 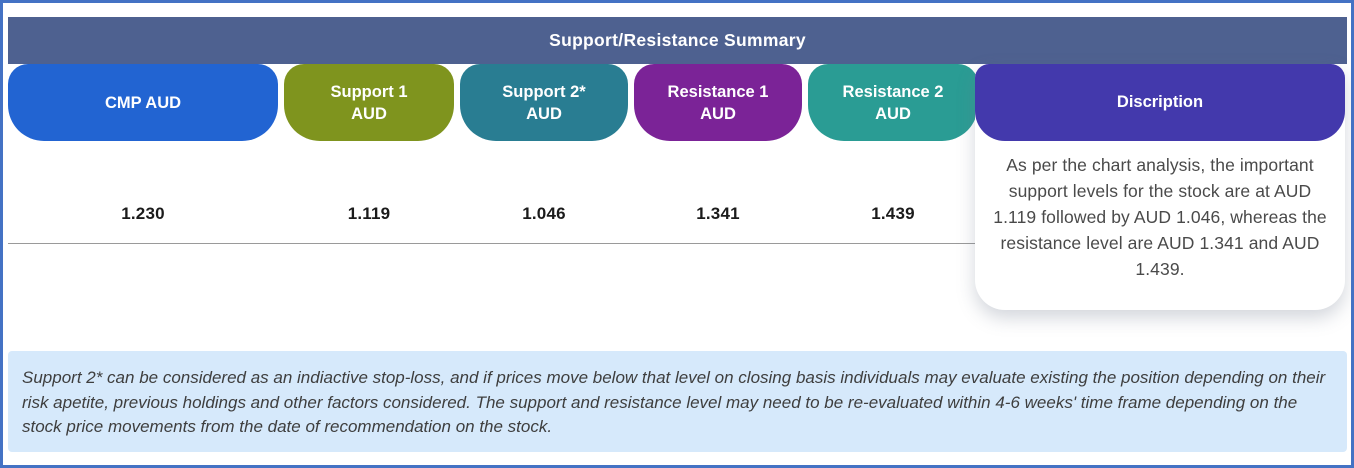 What do you see at coordinates (369, 102) in the screenshot?
I see `column-header-support1: Support 1 AUD` at bounding box center [369, 102].